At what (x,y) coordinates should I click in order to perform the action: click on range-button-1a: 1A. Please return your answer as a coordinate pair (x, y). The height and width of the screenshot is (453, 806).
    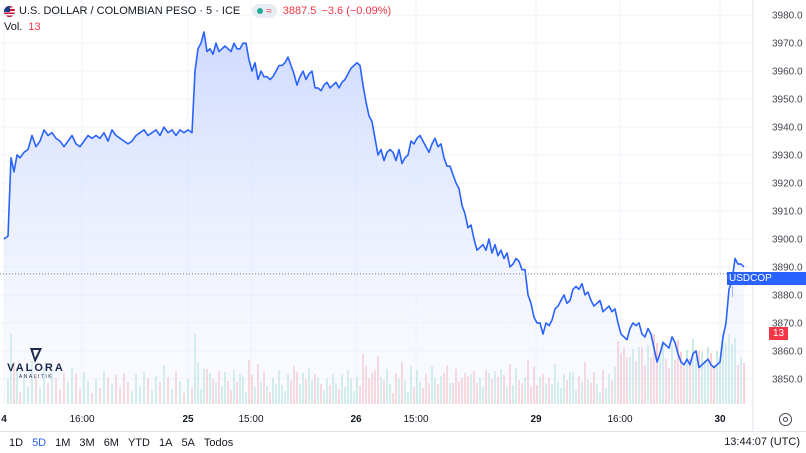
    Looking at the image, I should click on (165, 442).